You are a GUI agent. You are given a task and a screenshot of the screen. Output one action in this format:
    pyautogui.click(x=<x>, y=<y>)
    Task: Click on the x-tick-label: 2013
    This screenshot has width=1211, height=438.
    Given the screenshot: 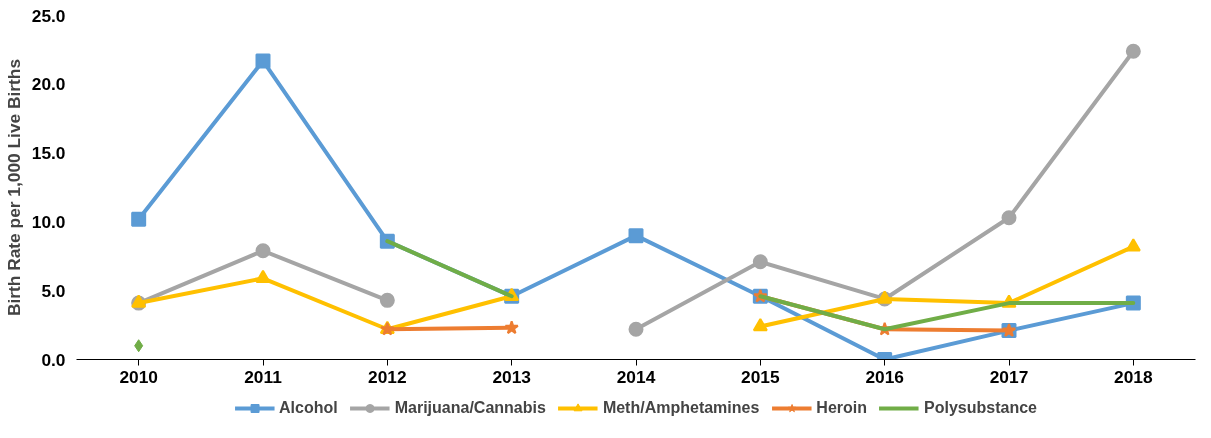 What is the action you would take?
    pyautogui.click(x=512, y=376)
    